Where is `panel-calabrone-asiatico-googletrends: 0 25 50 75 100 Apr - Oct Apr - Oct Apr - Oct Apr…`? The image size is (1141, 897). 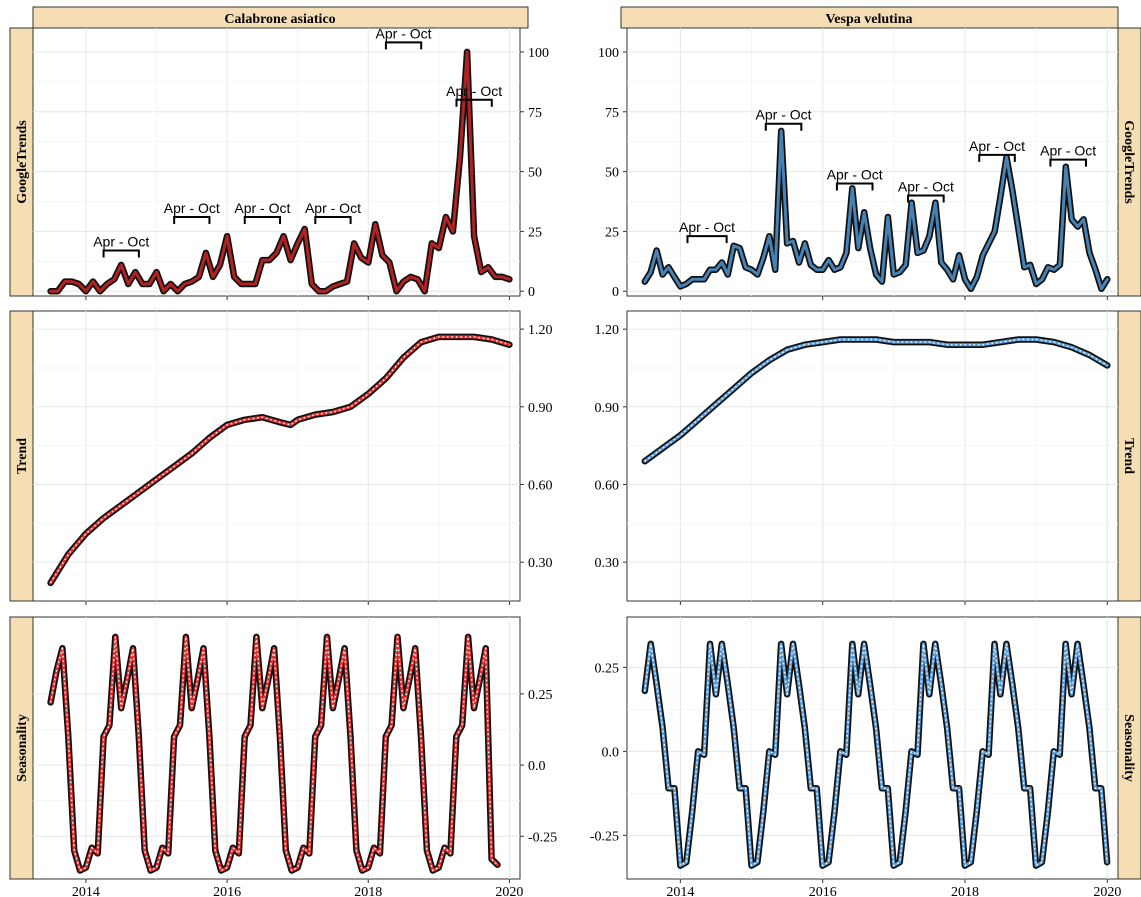
panel-calabrone-asiatico-googletrends: 0 25 50 75 100 Apr - Oct Apr - Oct Apr - Oct Apr… is located at coordinates (290, 162).